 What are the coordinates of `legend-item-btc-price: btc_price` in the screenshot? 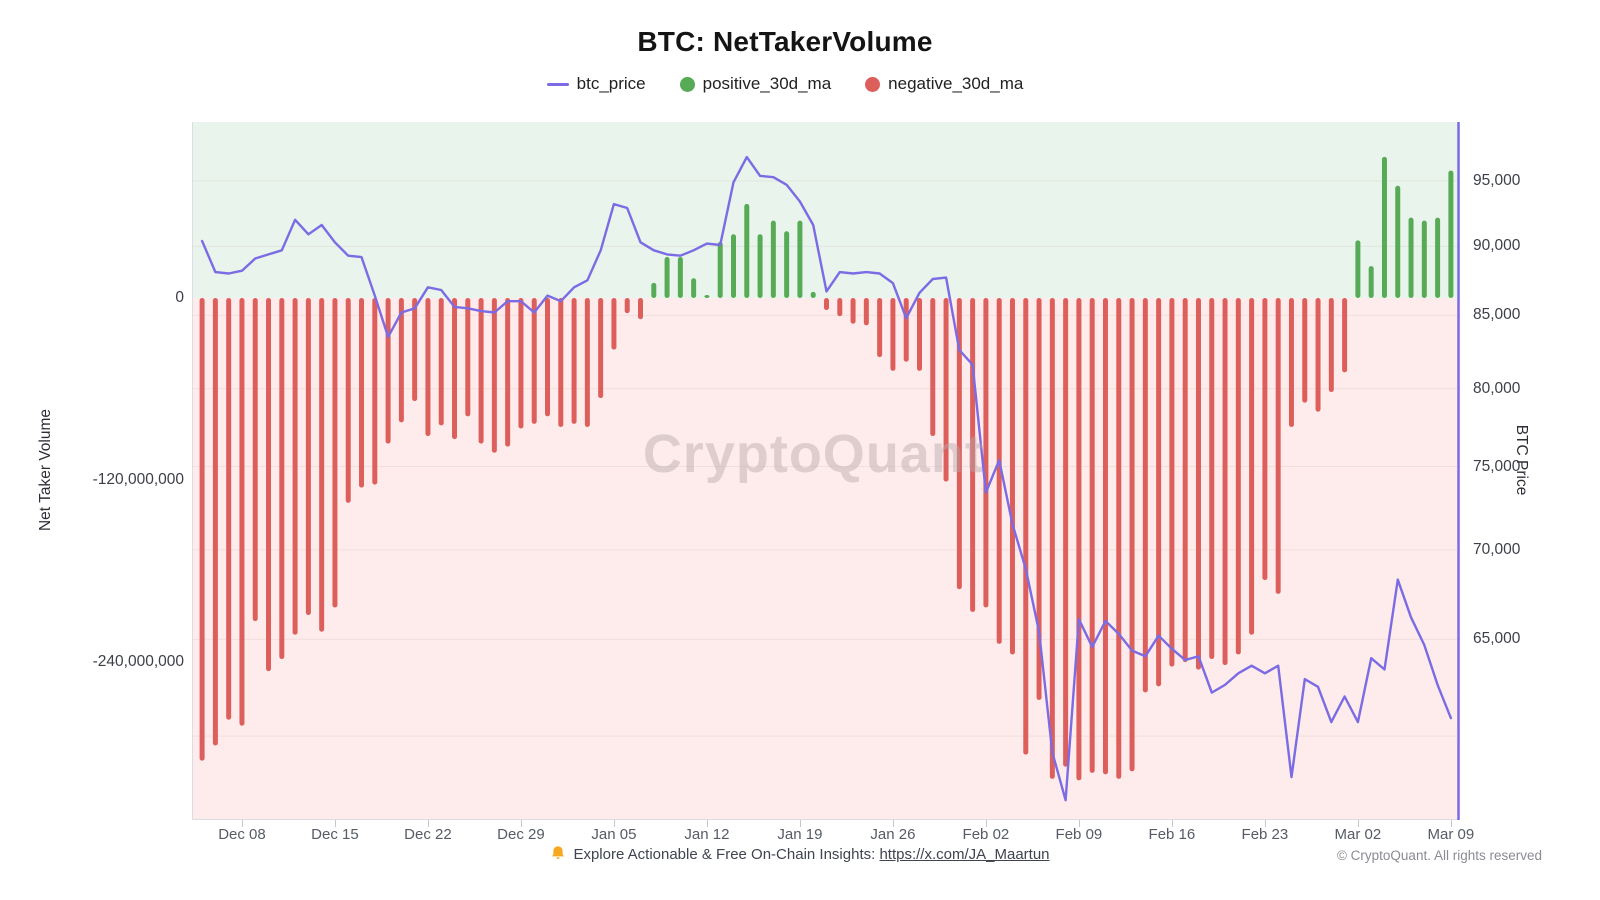 It's located at (596, 84).